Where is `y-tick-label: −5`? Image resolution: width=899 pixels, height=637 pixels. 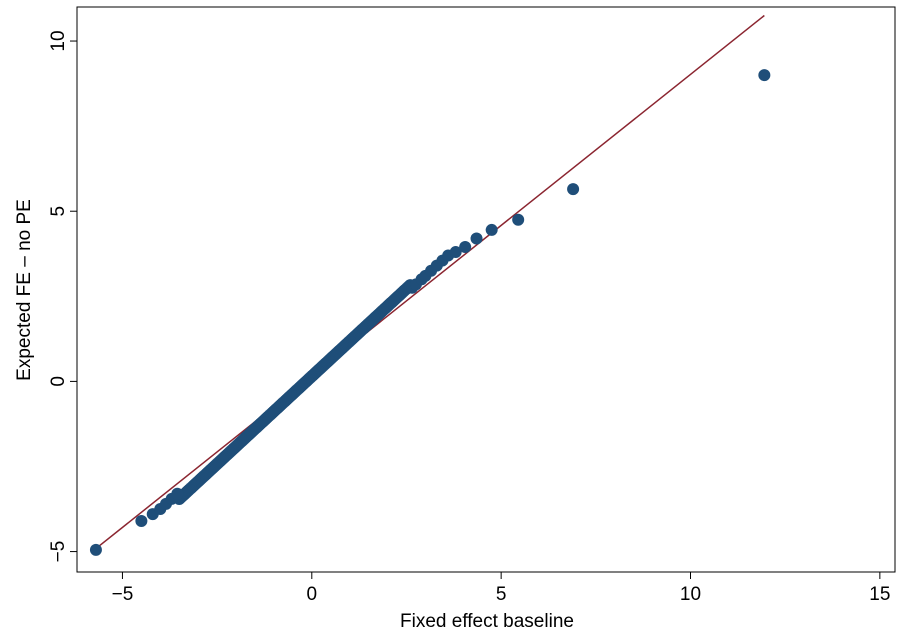 y-tick-label: −5 is located at coordinates (58, 552).